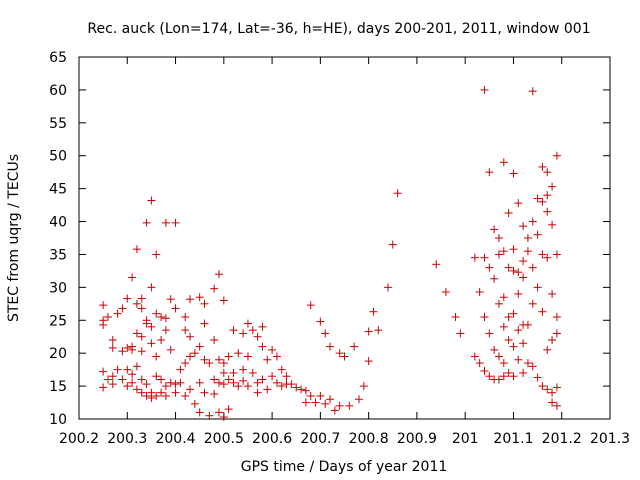 Image resolution: width=640 pixels, height=480 pixels. I want to click on y-tick-label: 40, so click(58, 223).